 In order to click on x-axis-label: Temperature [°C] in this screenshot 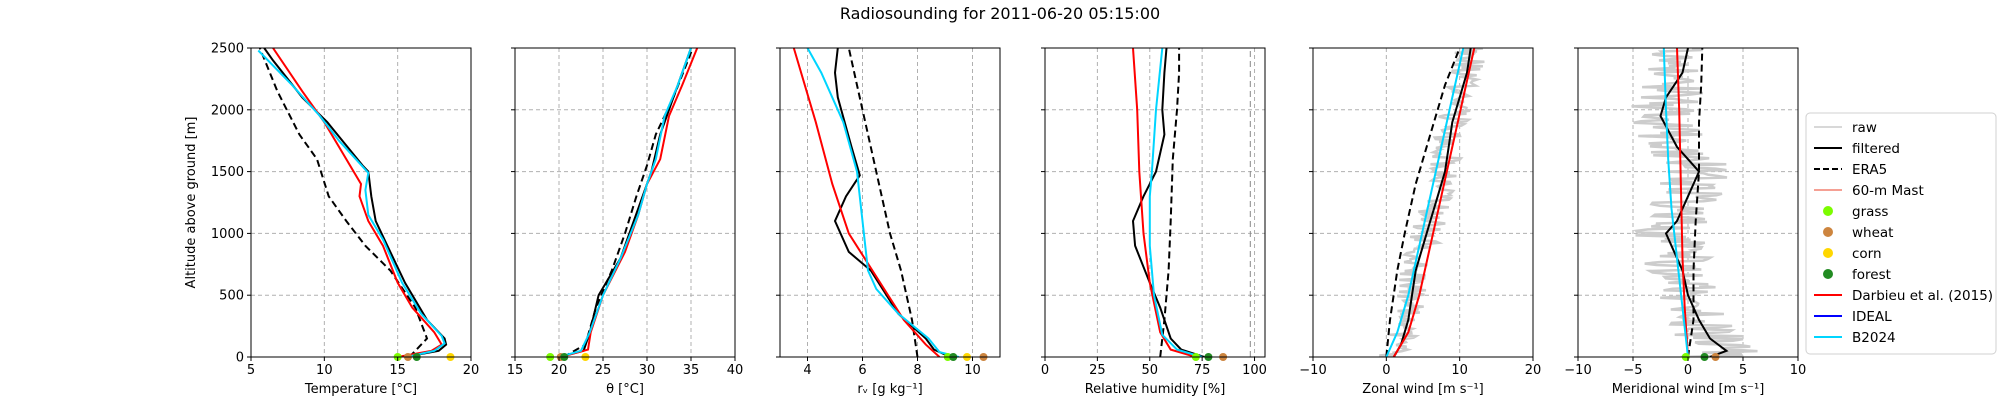, I will do `click(360, 389)`.